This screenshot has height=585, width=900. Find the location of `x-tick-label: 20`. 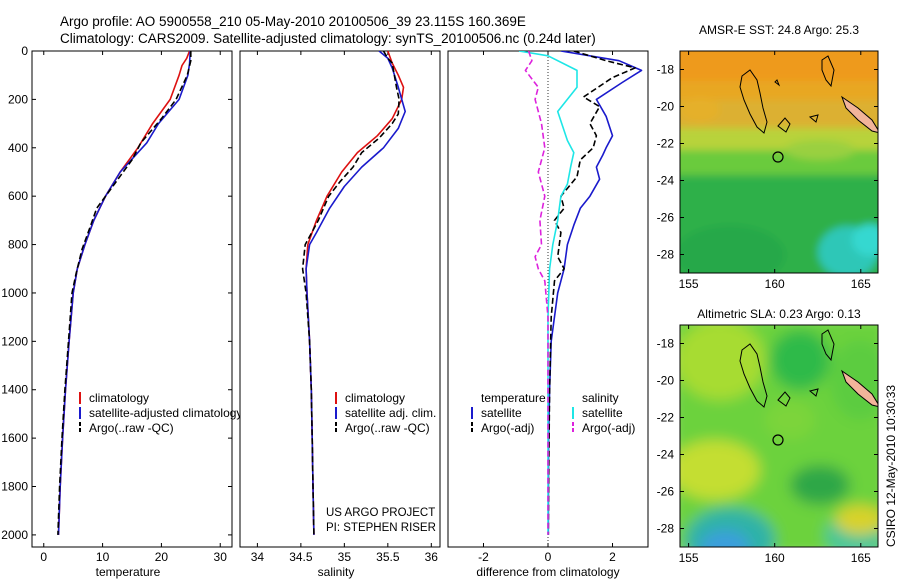

x-tick-label: 20 is located at coordinates (162, 557).